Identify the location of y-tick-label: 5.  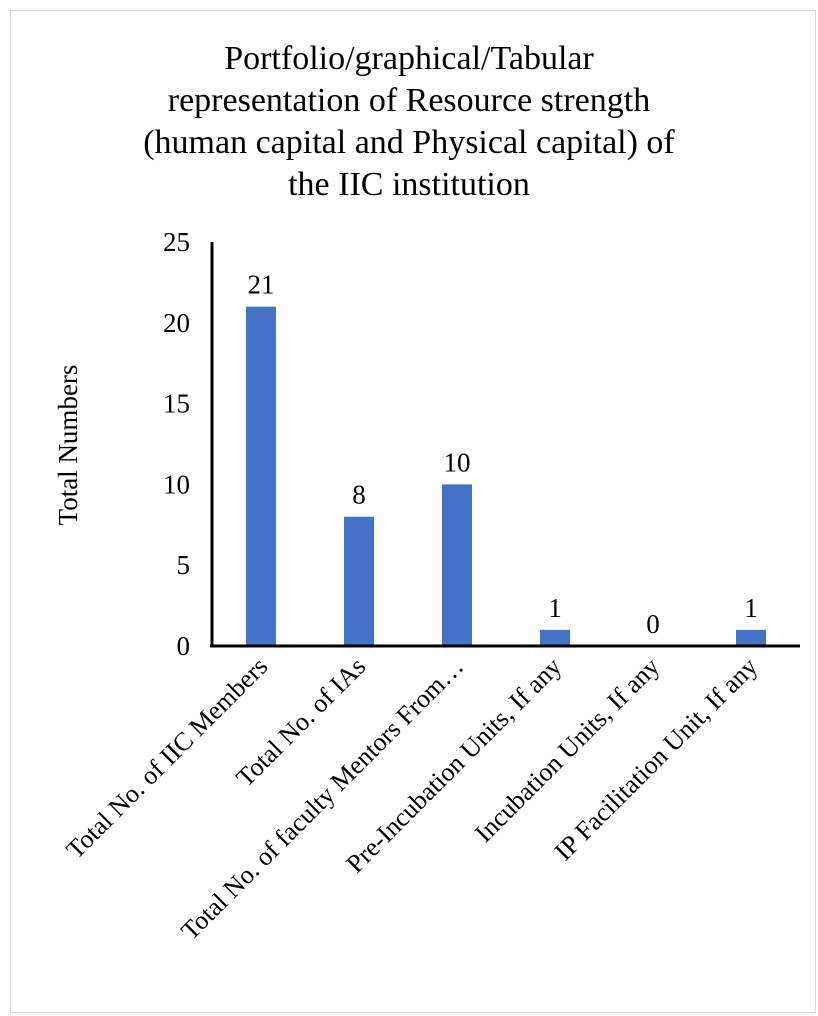
(184, 565).